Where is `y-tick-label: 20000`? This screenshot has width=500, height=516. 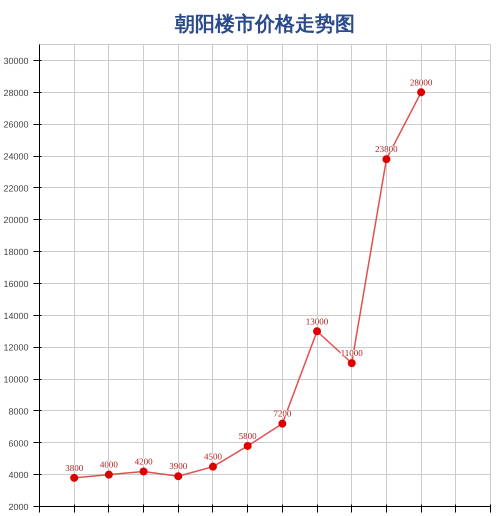
y-tick-label: 20000 is located at coordinates (16, 220).